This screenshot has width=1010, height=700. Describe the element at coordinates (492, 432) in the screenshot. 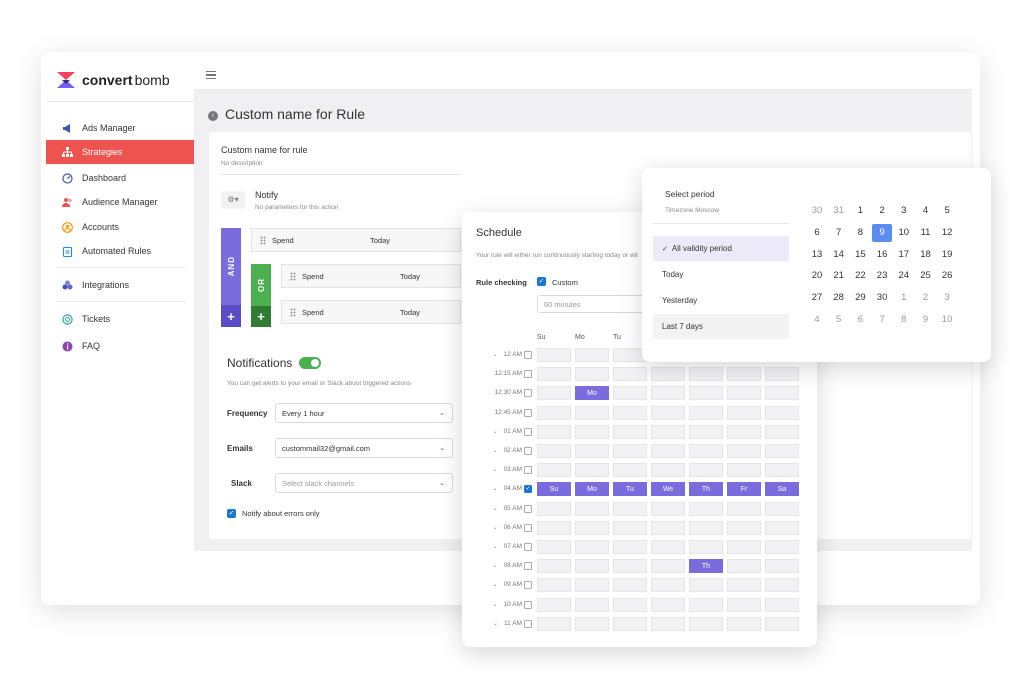

I see `time-label: ⌄ 01 AM` at that location.